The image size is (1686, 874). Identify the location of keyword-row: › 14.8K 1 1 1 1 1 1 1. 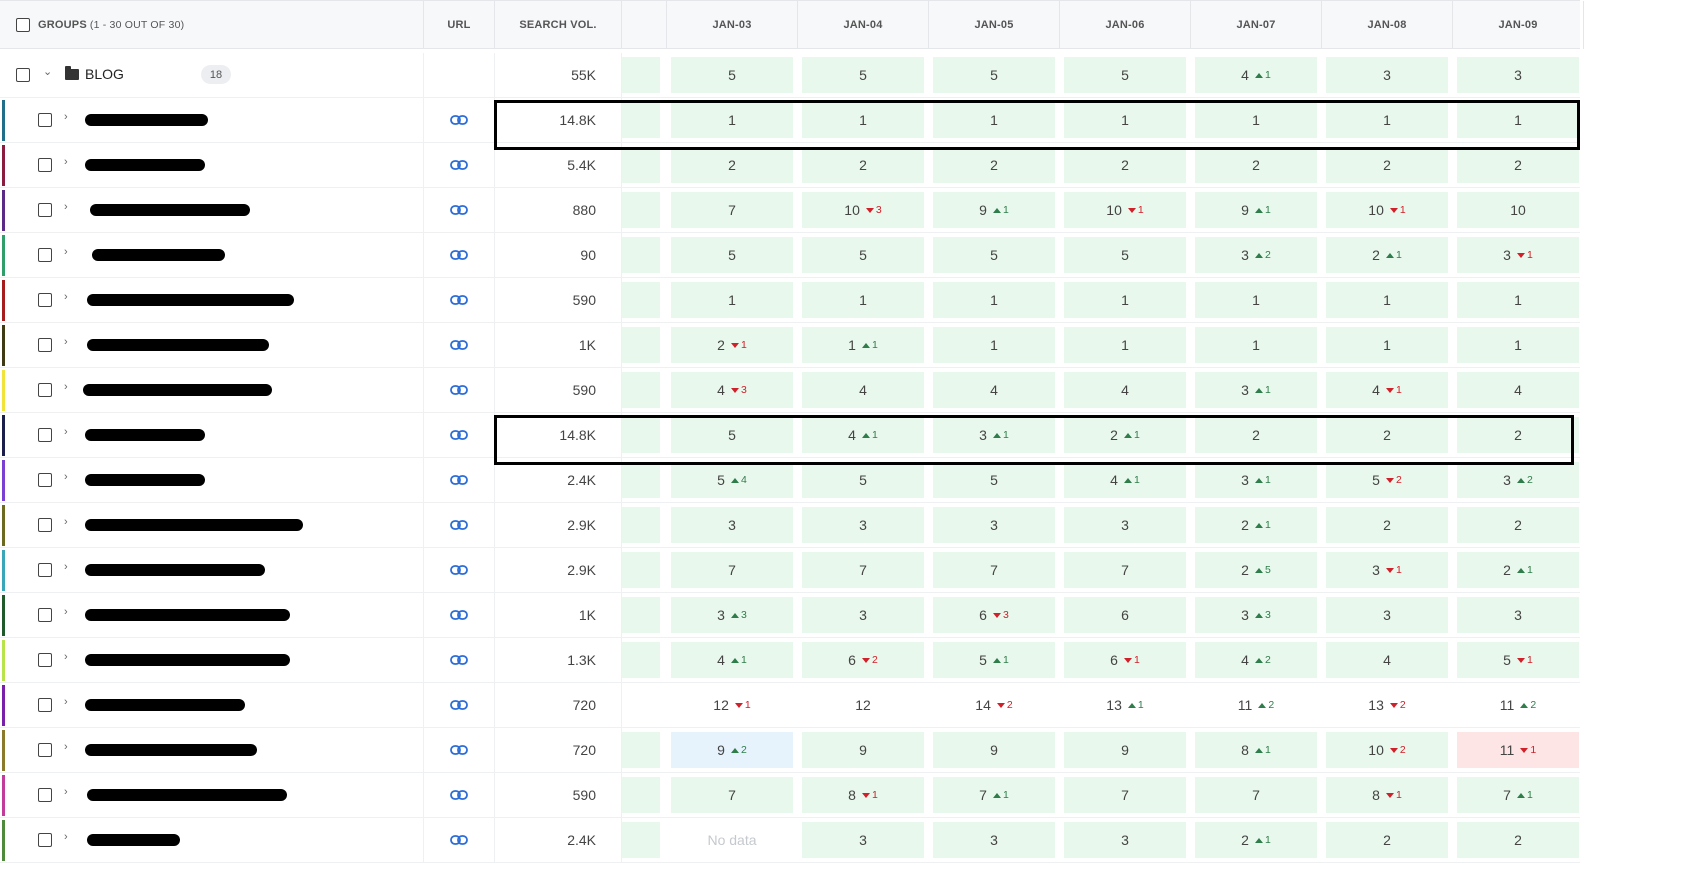
(790, 120).